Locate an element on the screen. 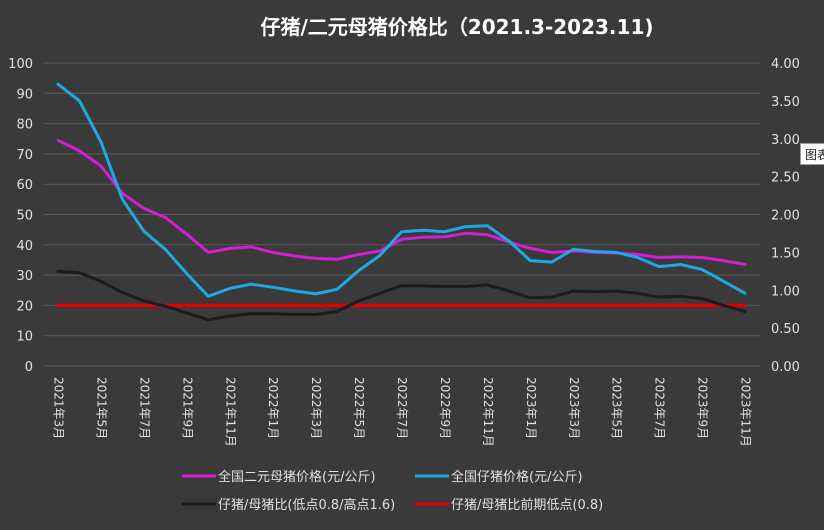 This screenshot has height=530, width=824. x-axis-tick-label: 2023年7月 is located at coordinates (660, 408).